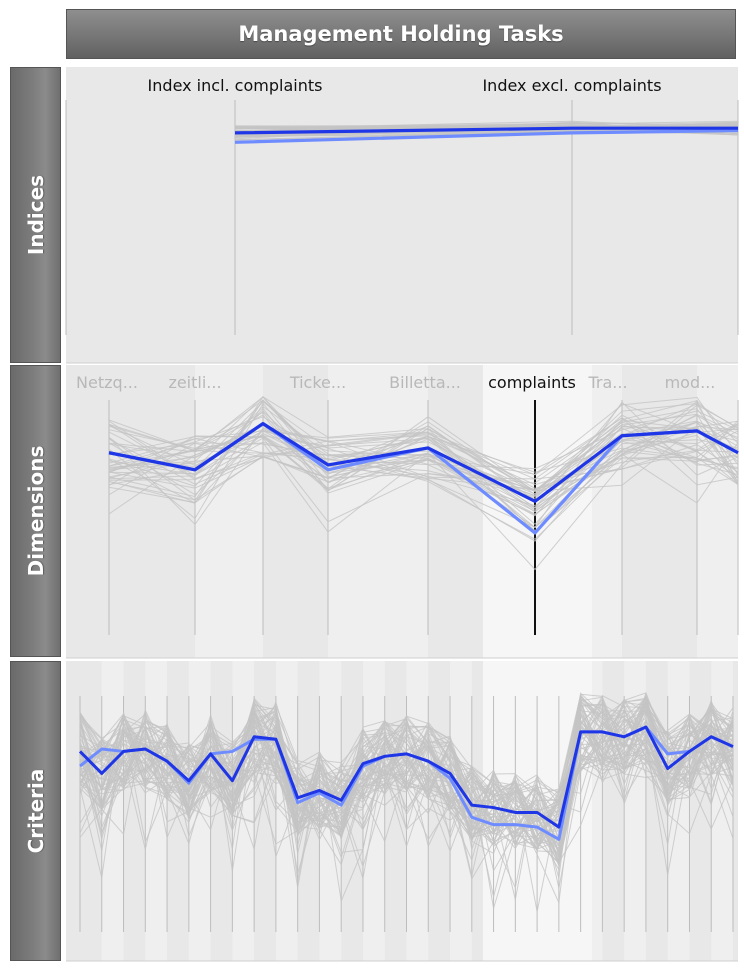 The height and width of the screenshot is (969, 744). I want to click on series-line-secondary, so click(486, 136).